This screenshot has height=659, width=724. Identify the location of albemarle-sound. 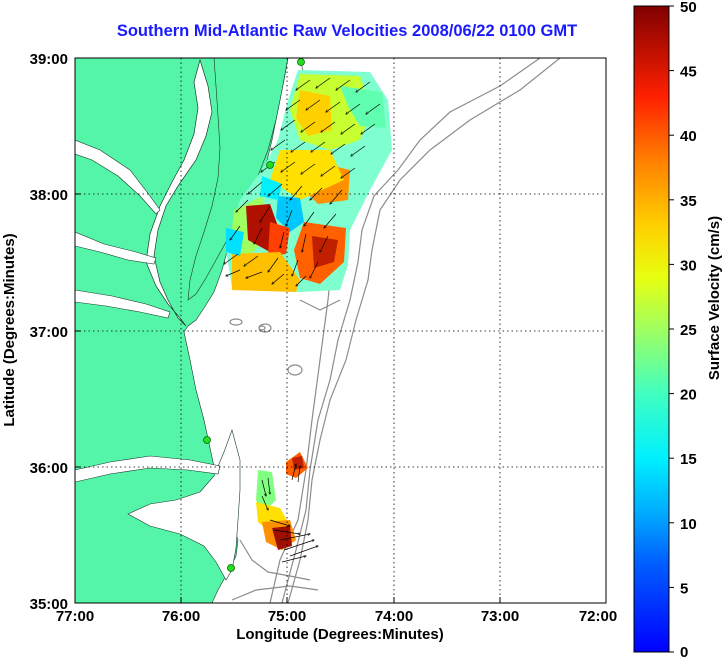
(148, 469).